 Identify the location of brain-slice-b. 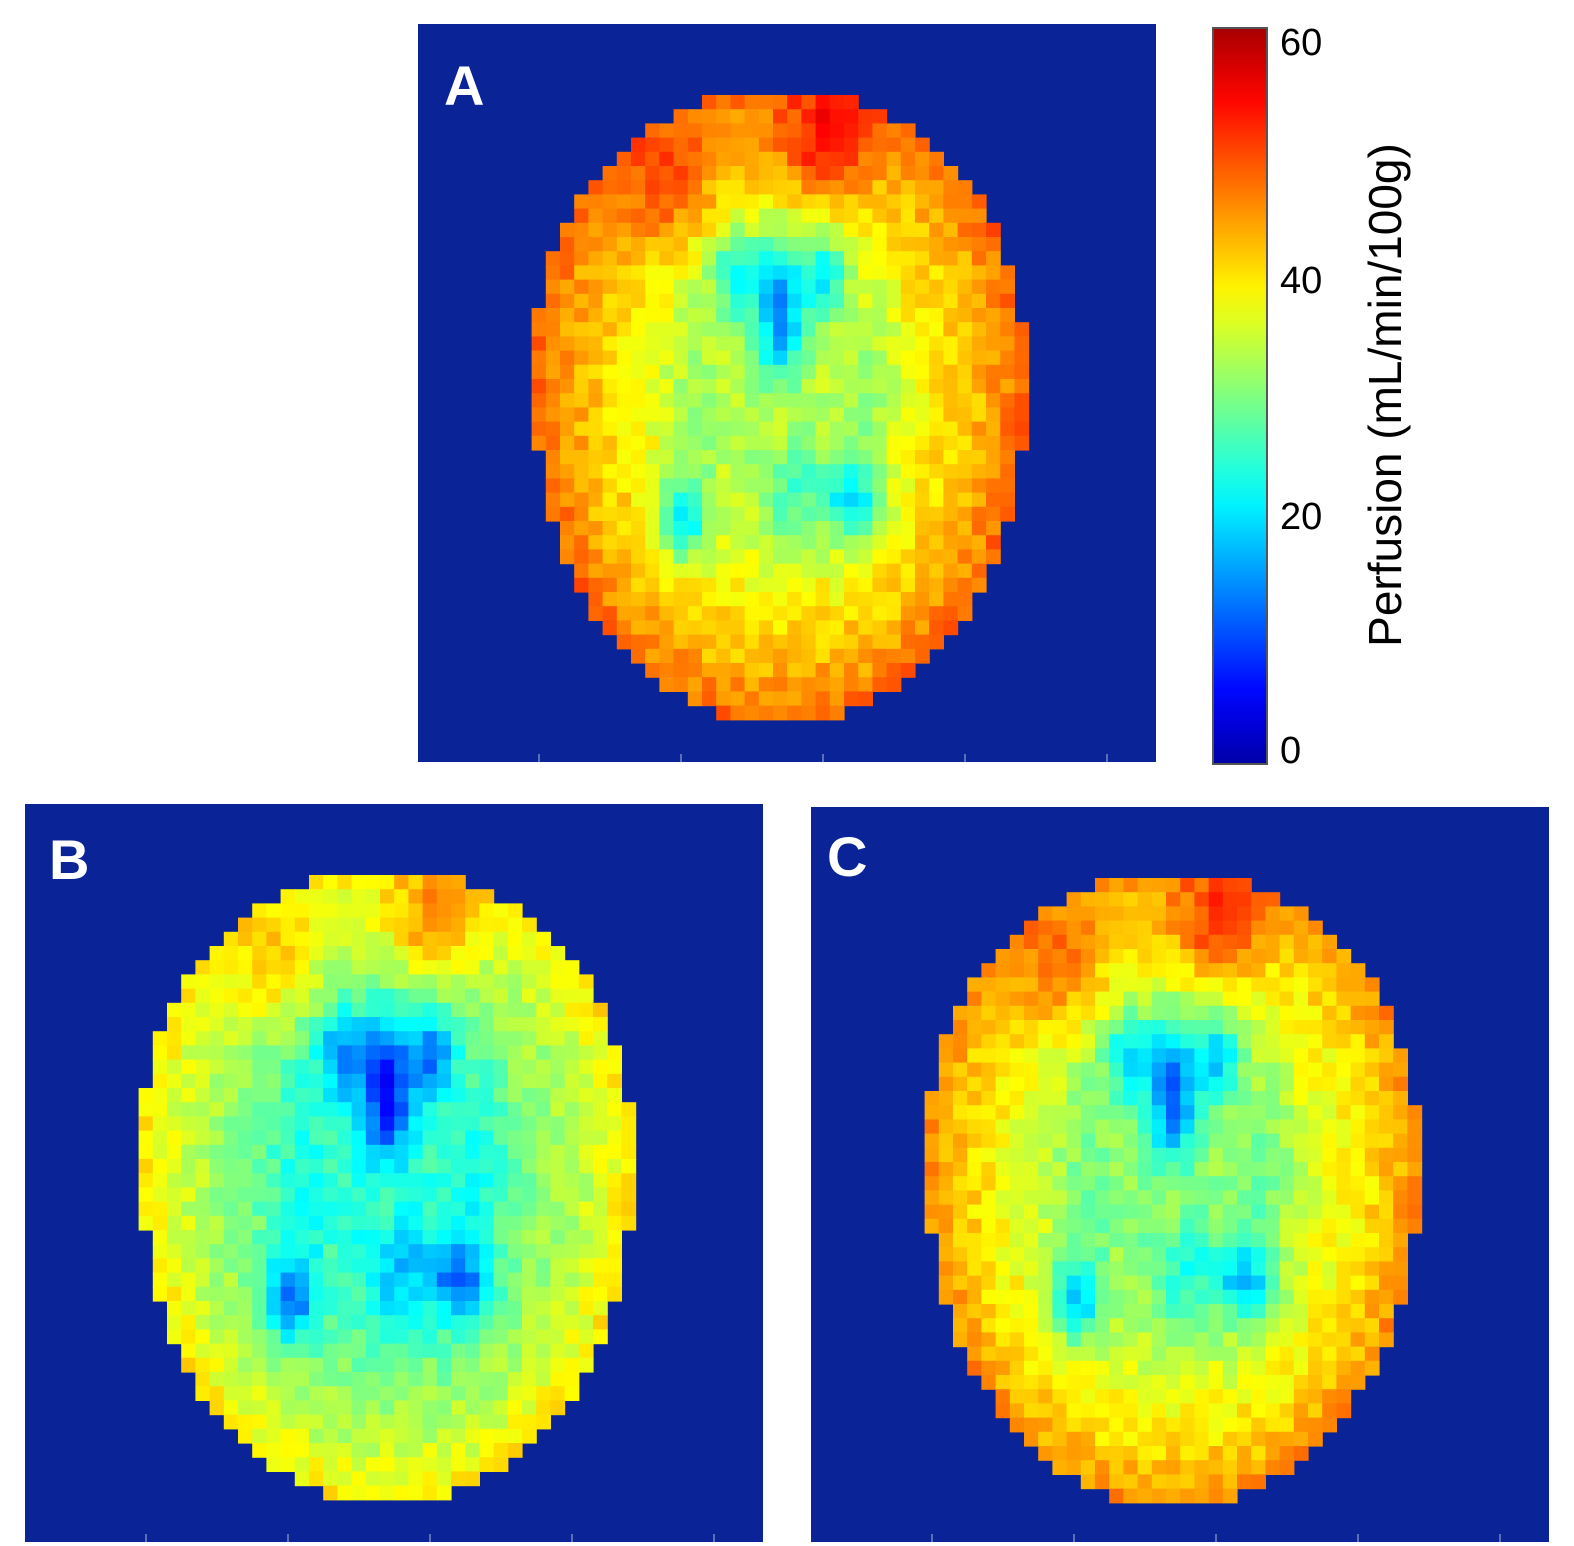
(387, 1188).